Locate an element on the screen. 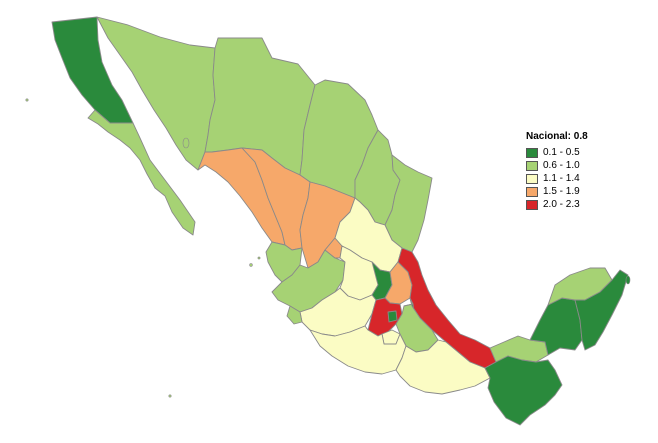 This screenshot has height=443, width=658. state-colima is located at coordinates (294, 315).